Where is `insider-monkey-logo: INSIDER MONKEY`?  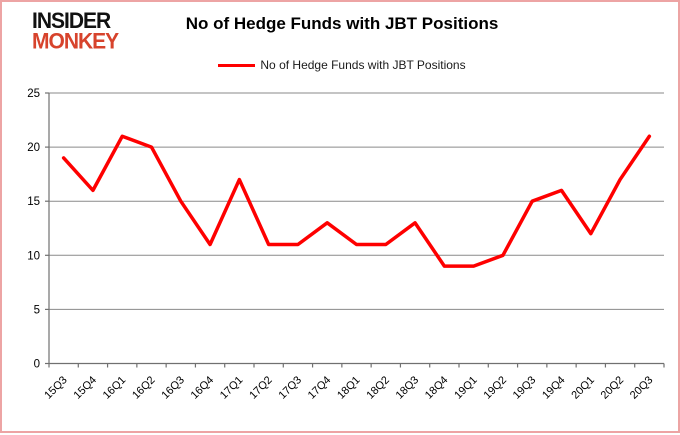
insider-monkey-logo: INSIDER MONKEY is located at coordinates (75, 31).